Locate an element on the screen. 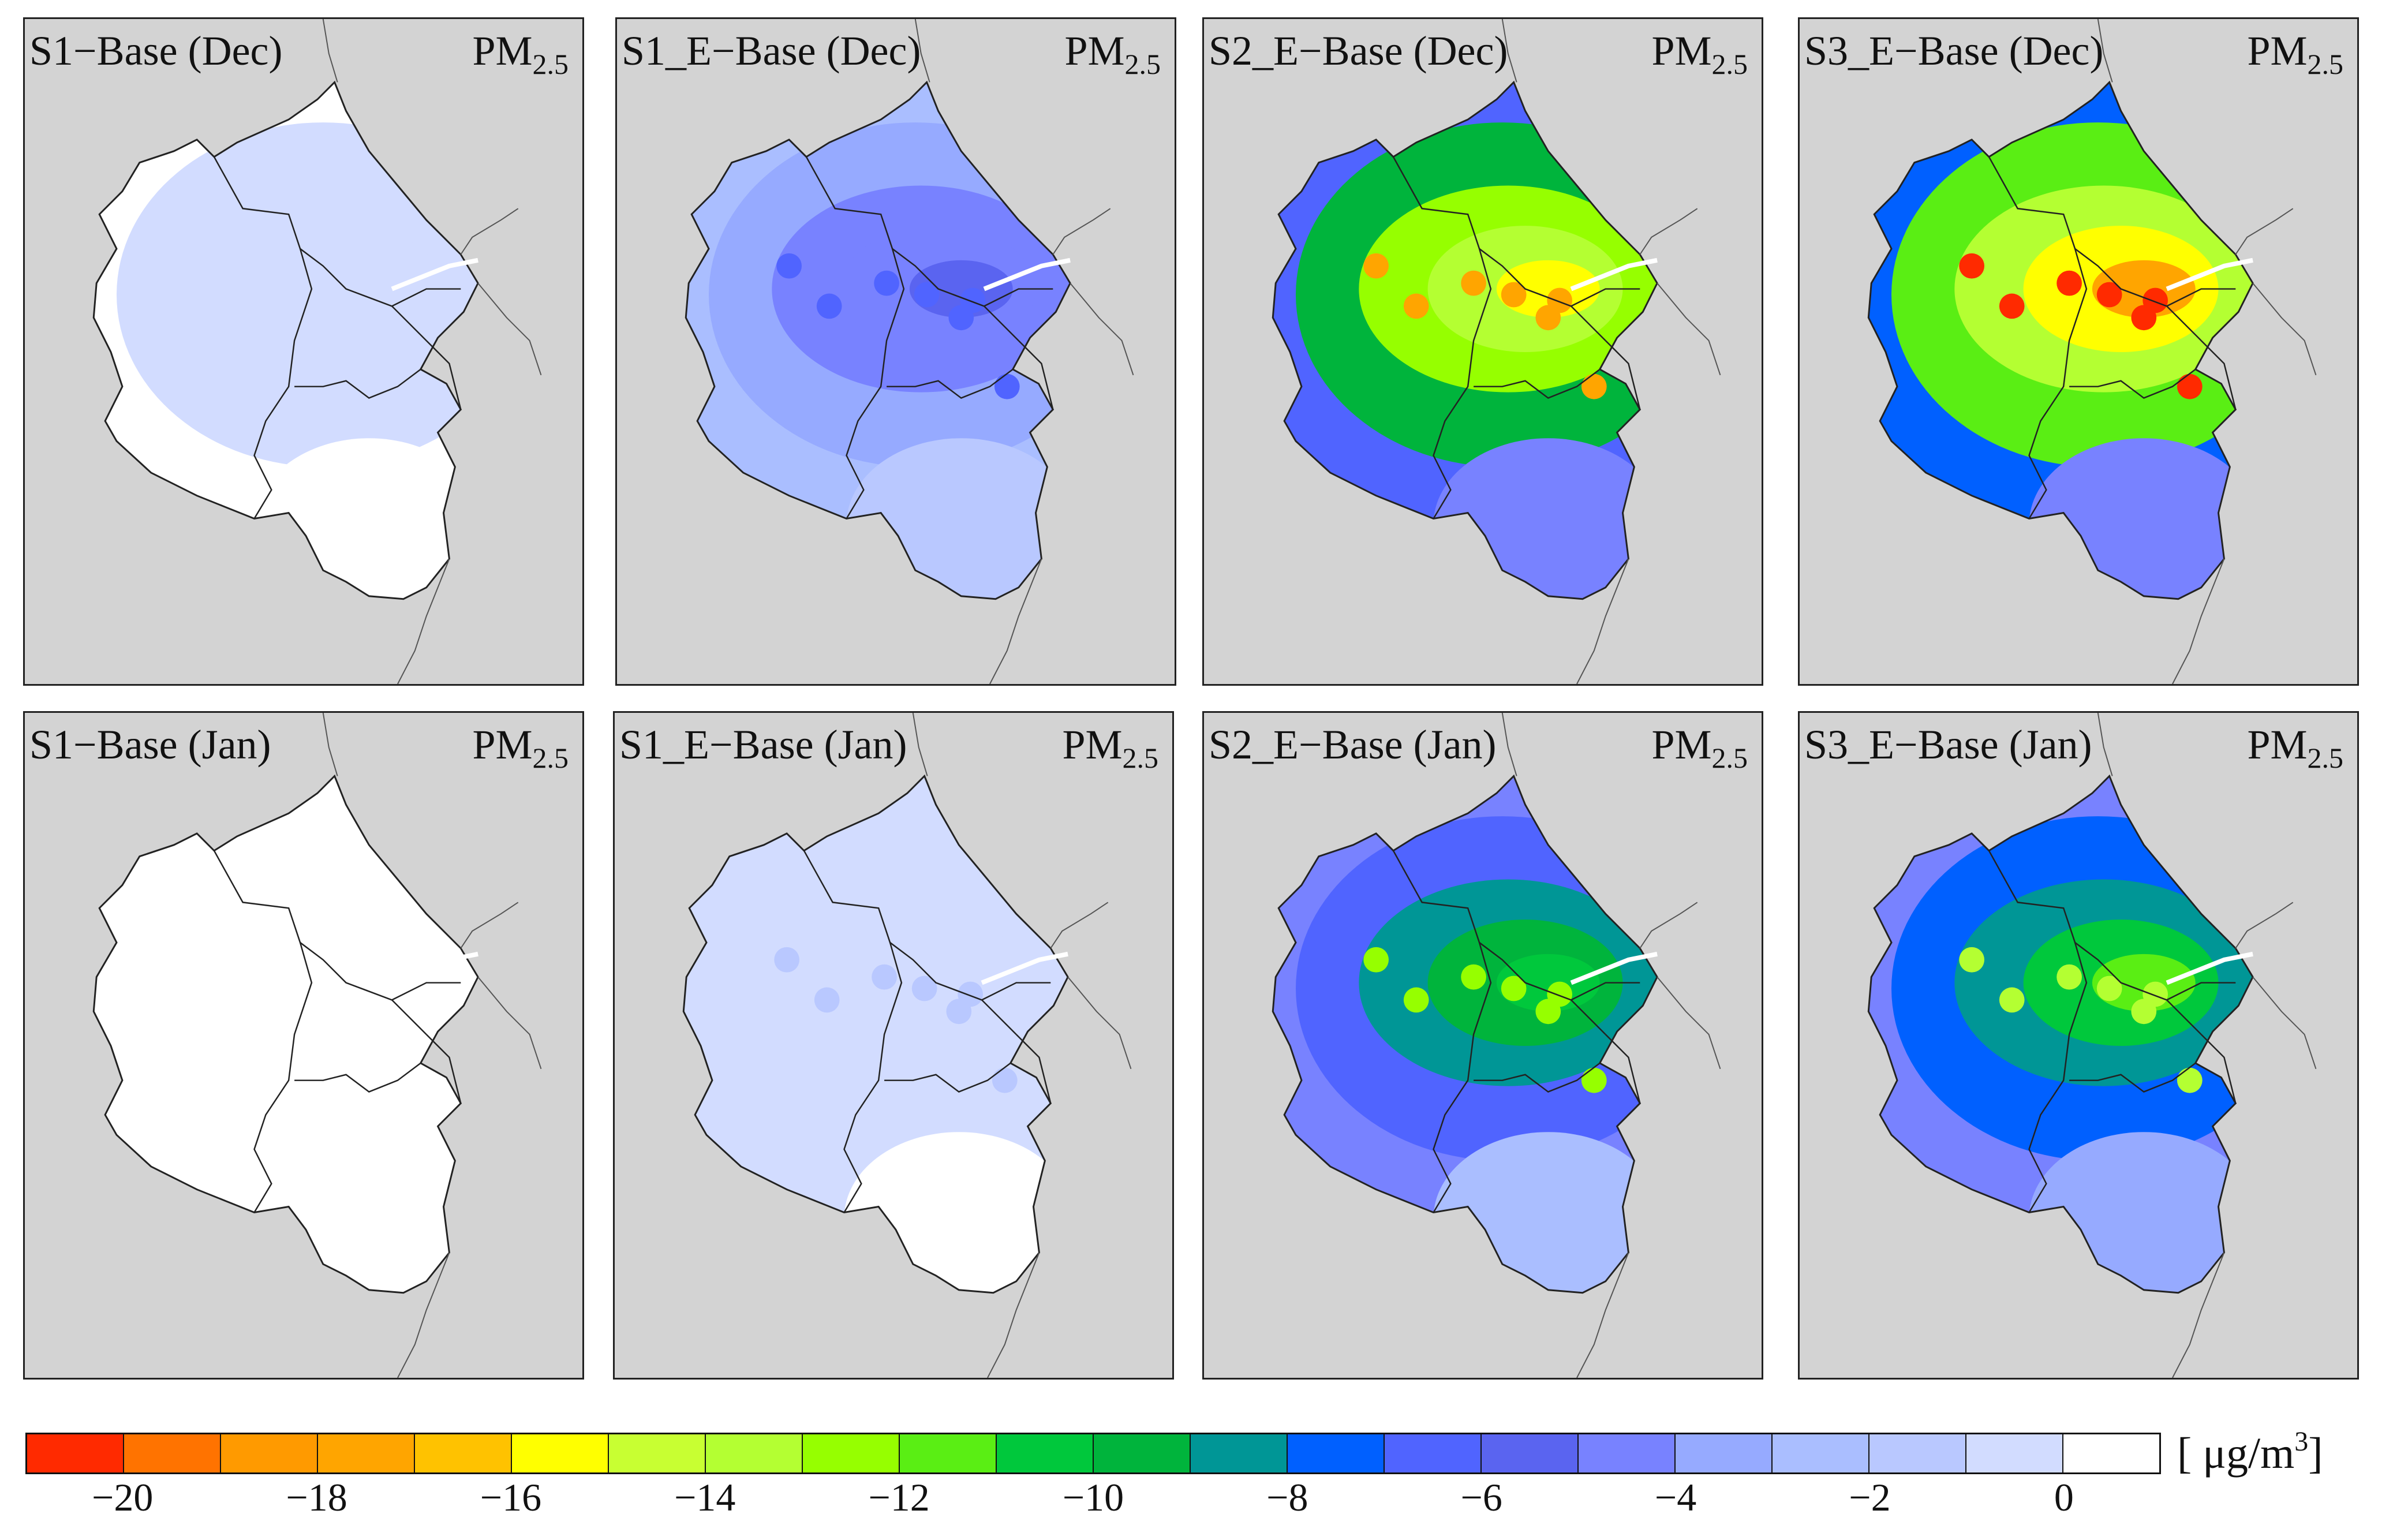 This screenshot has height=1540, width=2393. colorbar-tick-label: 0 is located at coordinates (2064, 1497).